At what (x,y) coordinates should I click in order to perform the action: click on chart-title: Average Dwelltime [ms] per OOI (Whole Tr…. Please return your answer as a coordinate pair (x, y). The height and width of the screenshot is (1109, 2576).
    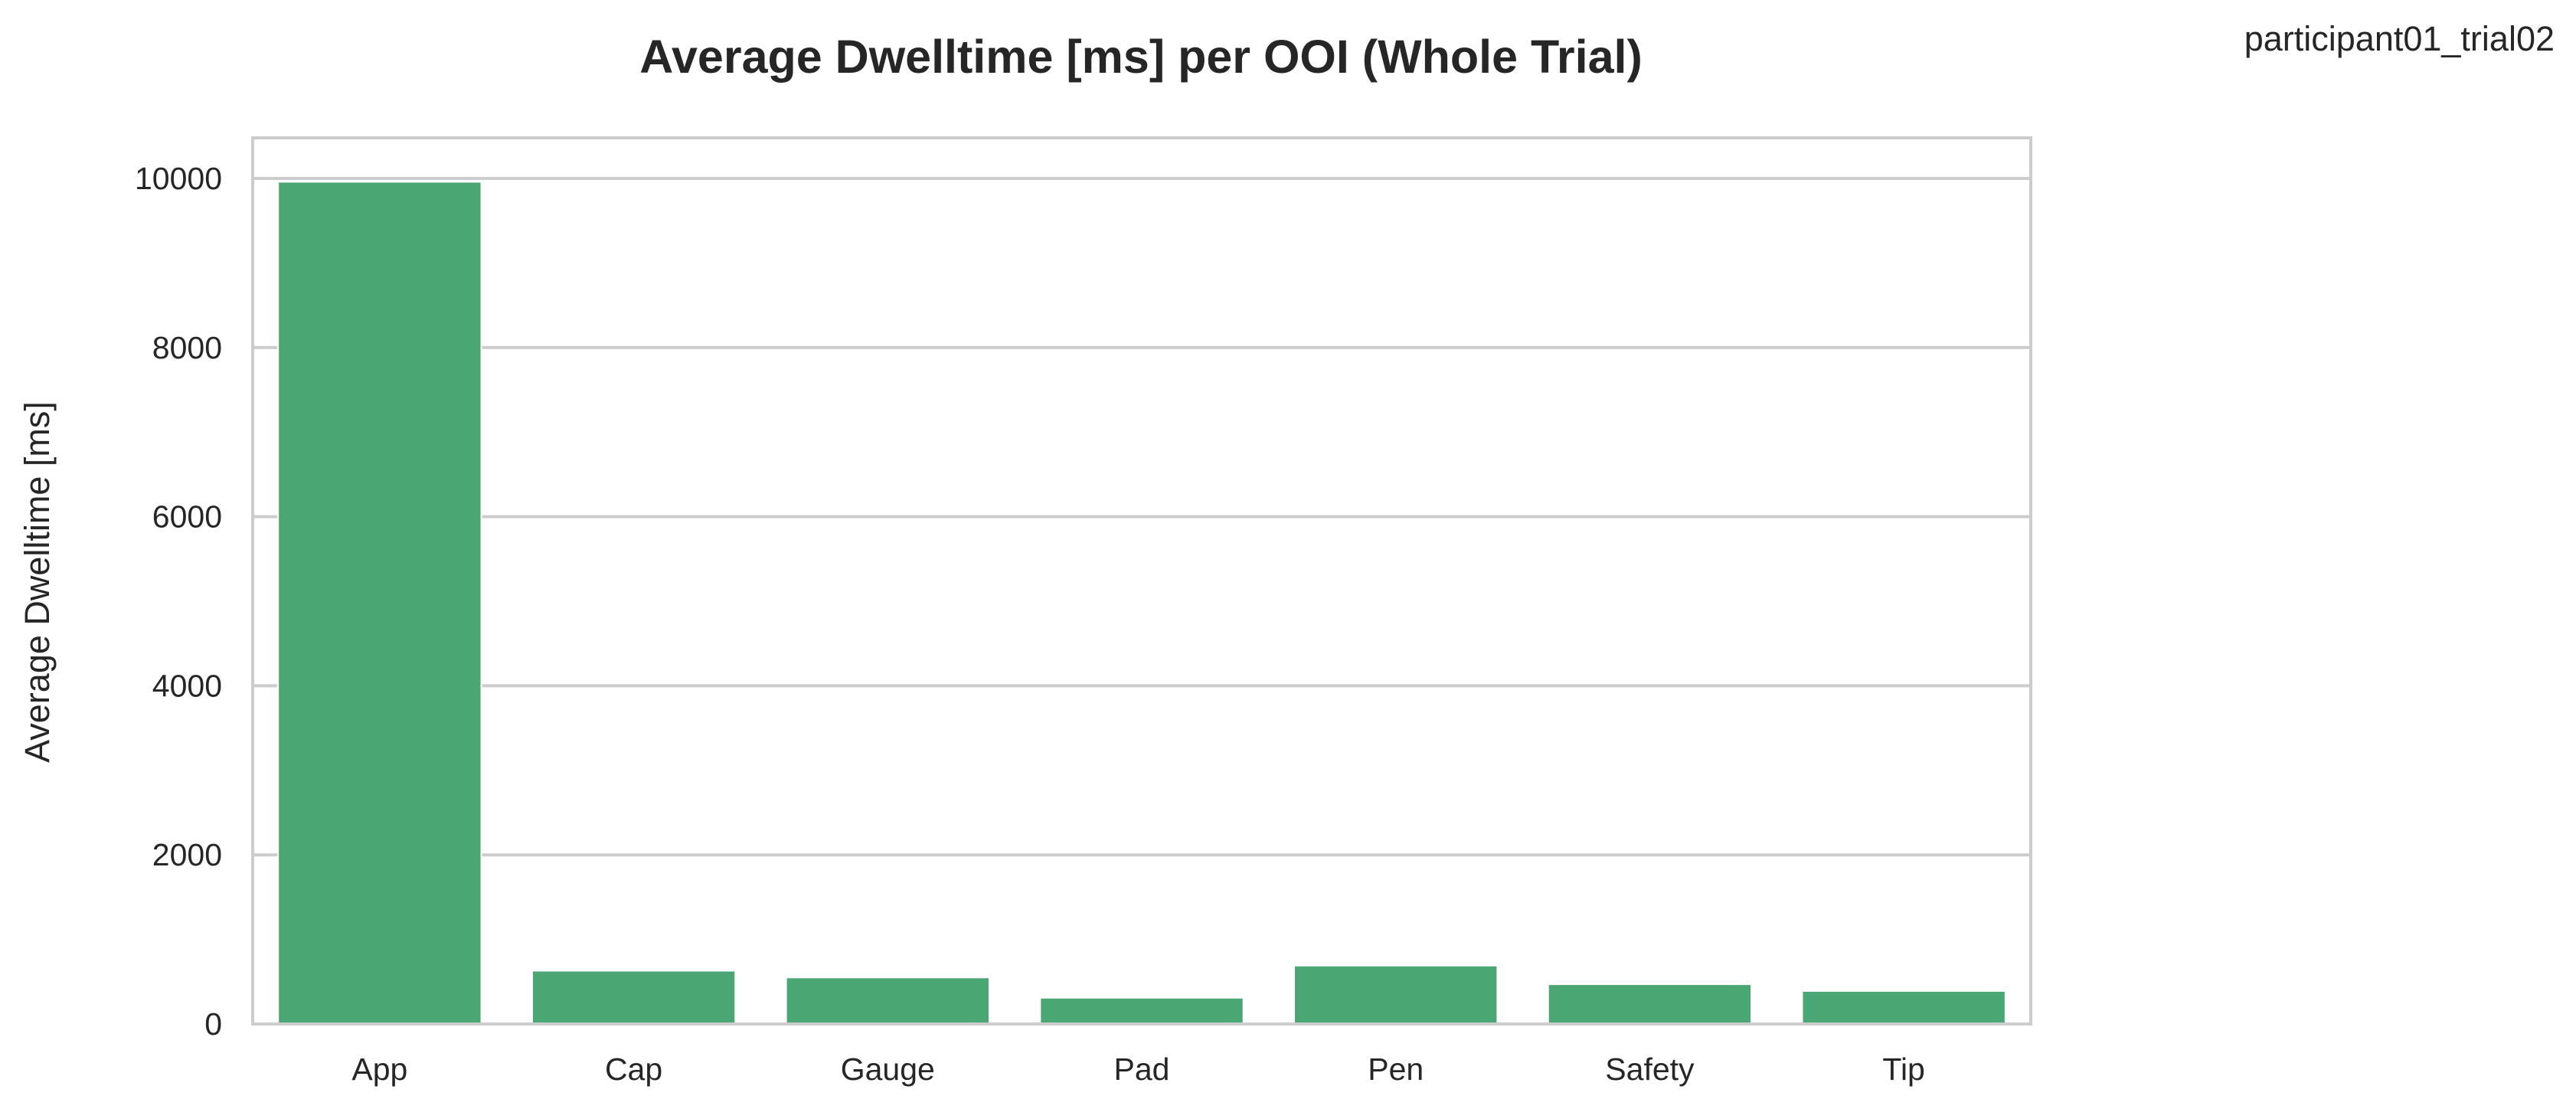
    Looking at the image, I should click on (1141, 57).